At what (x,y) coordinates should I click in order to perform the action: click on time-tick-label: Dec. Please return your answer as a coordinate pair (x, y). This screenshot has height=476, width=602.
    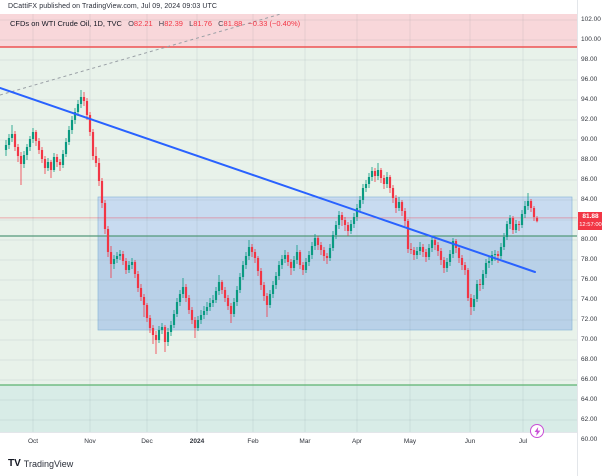
    Looking at the image, I should click on (147, 441).